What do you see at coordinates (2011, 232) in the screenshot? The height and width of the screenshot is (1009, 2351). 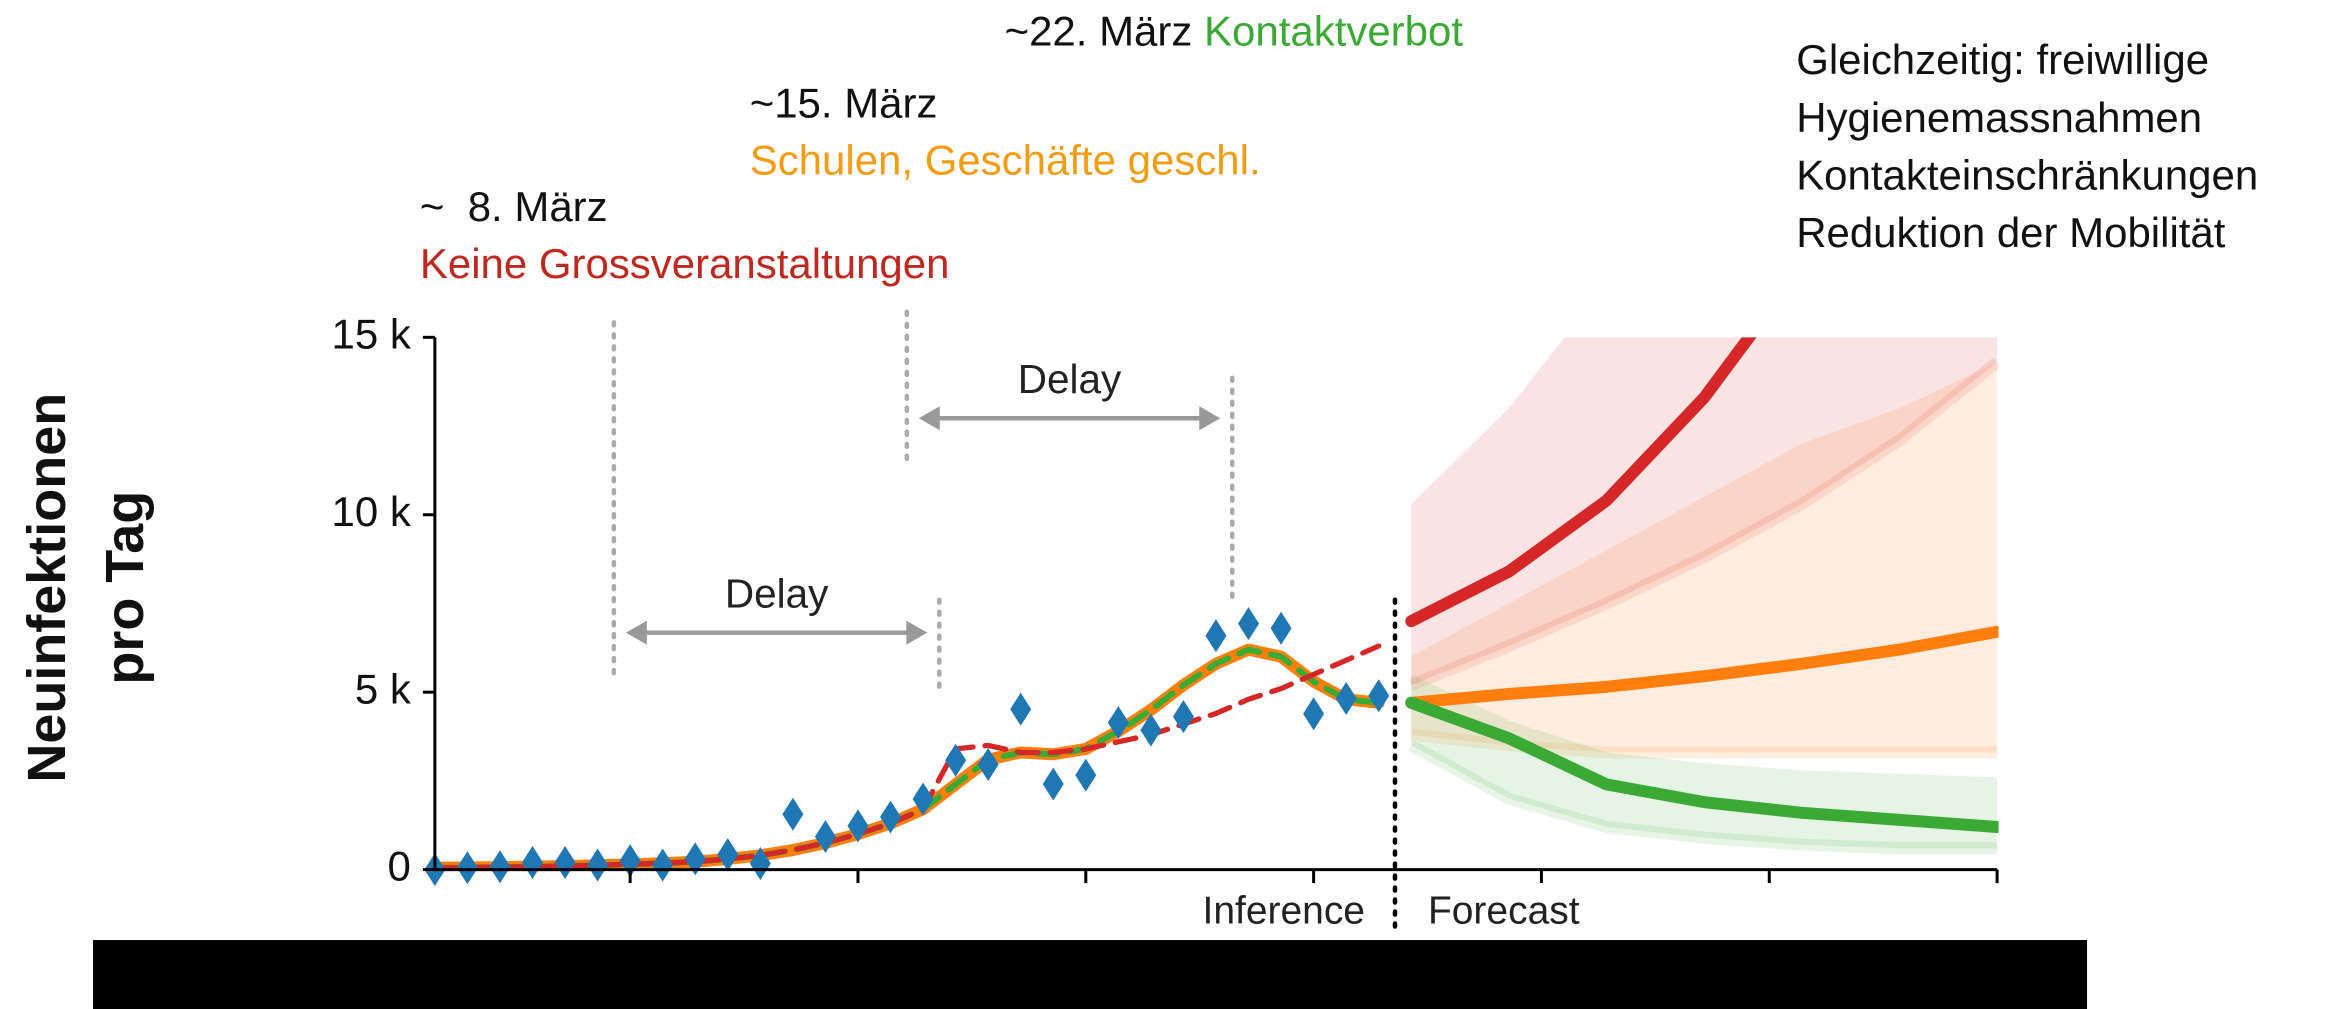 I see `note-line: Reduktion der Mobilität` at bounding box center [2011, 232].